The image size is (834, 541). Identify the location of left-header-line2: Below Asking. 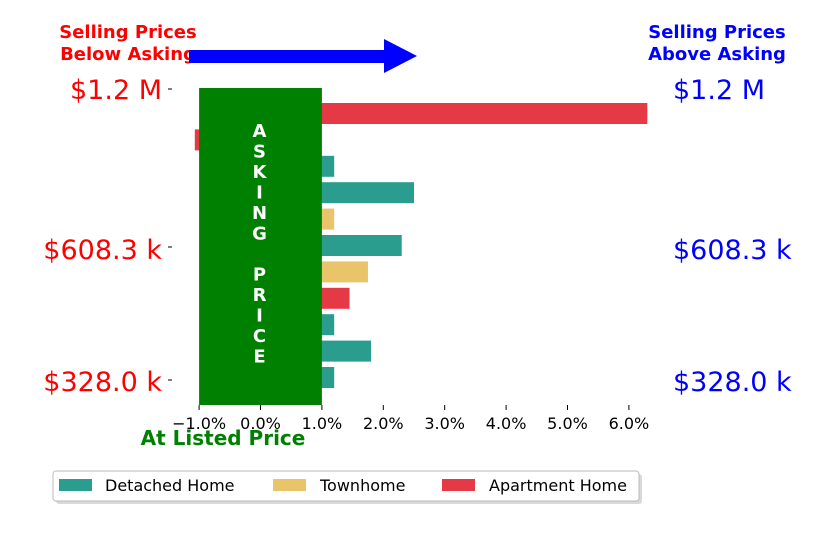
(128, 54).